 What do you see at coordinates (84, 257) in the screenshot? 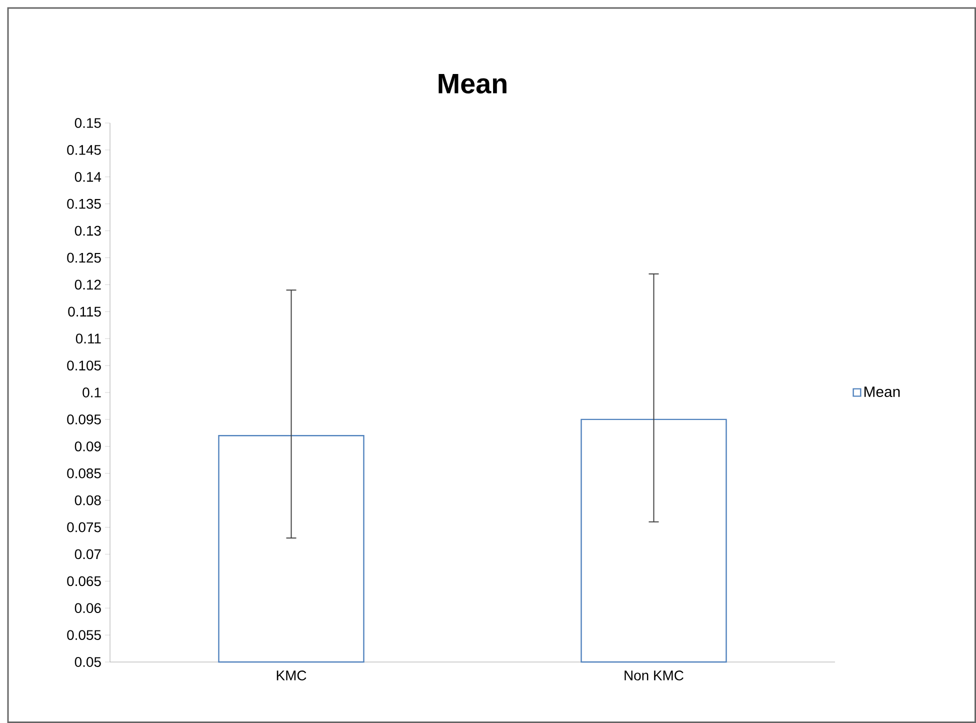
I see `y-tick-label: 0.125` at bounding box center [84, 257].